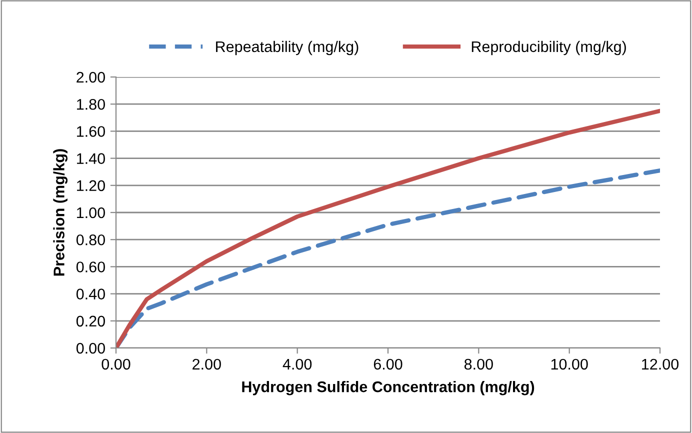 The image size is (692, 433). What do you see at coordinates (569, 364) in the screenshot?
I see `x-tick-label: 10.00` at bounding box center [569, 364].